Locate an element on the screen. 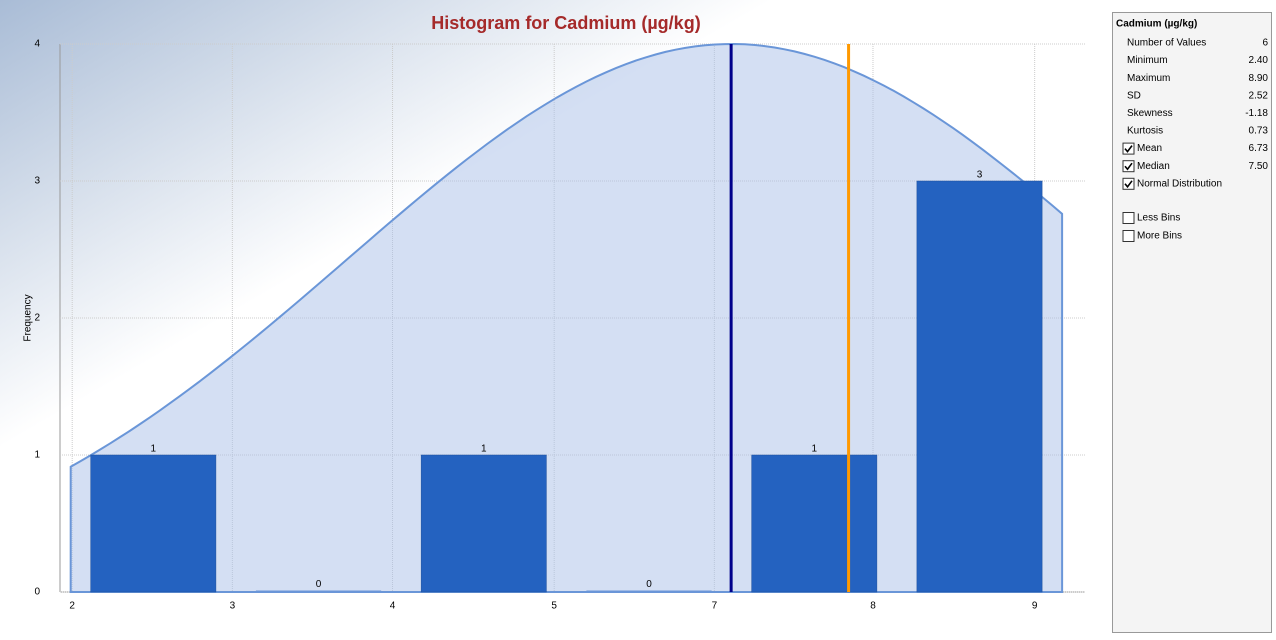 Image resolution: width=1276 pixels, height=640 pixels. panel-title: Cadmium (µg/kg) is located at coordinates (1156, 24).